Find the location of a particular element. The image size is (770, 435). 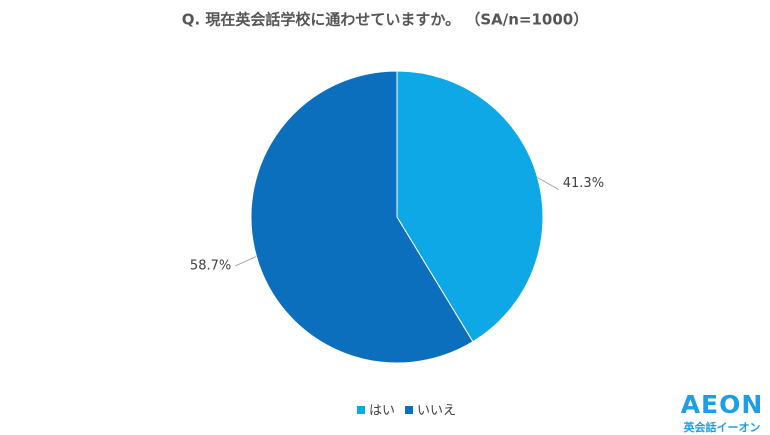

data-label: 41.3% is located at coordinates (583, 183).